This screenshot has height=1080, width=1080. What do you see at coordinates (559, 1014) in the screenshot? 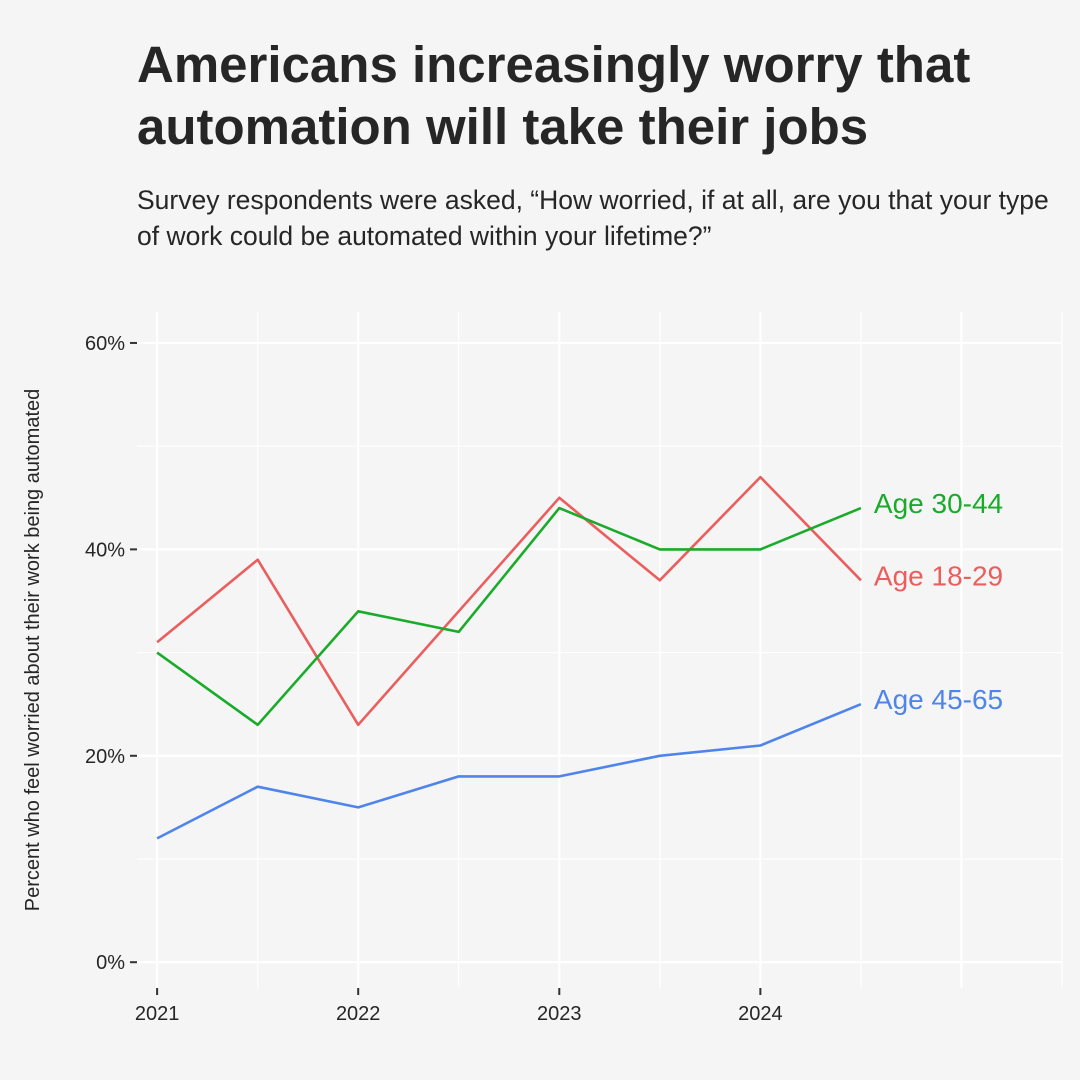
I see `x-tick-label: 2023` at bounding box center [559, 1014].